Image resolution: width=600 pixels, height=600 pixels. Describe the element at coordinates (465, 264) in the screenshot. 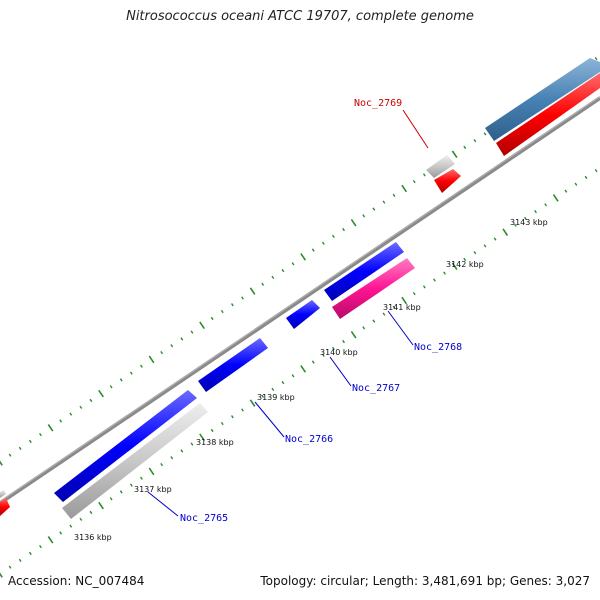

I see `kbp-label-3142: 3142 kbp` at that location.